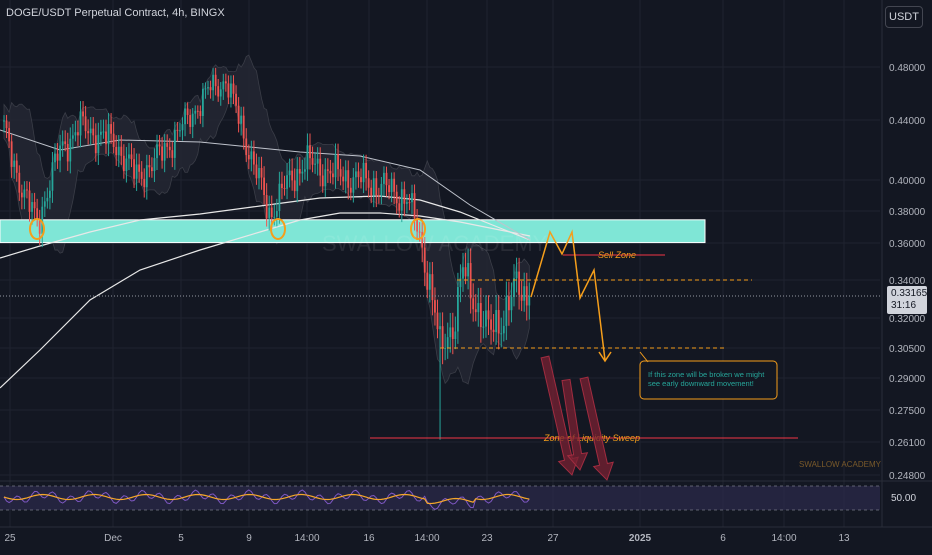 The height and width of the screenshot is (555, 932). Describe the element at coordinates (181, 538) in the screenshot. I see `x-tick-label: 5` at that location.